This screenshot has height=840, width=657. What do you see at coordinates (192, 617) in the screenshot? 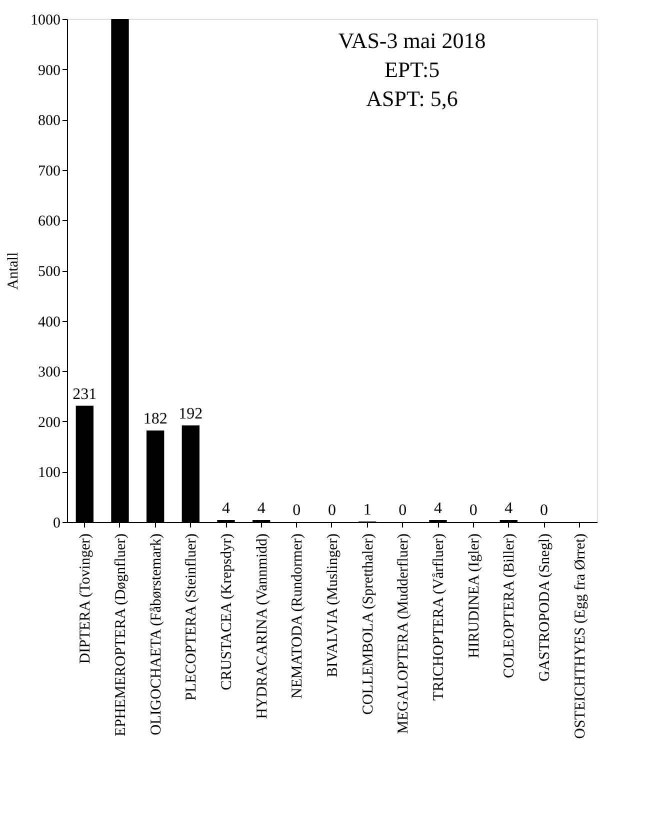
I see `x-tick-label: PLECOPTERA (Steinfluer)` at bounding box center [192, 617].